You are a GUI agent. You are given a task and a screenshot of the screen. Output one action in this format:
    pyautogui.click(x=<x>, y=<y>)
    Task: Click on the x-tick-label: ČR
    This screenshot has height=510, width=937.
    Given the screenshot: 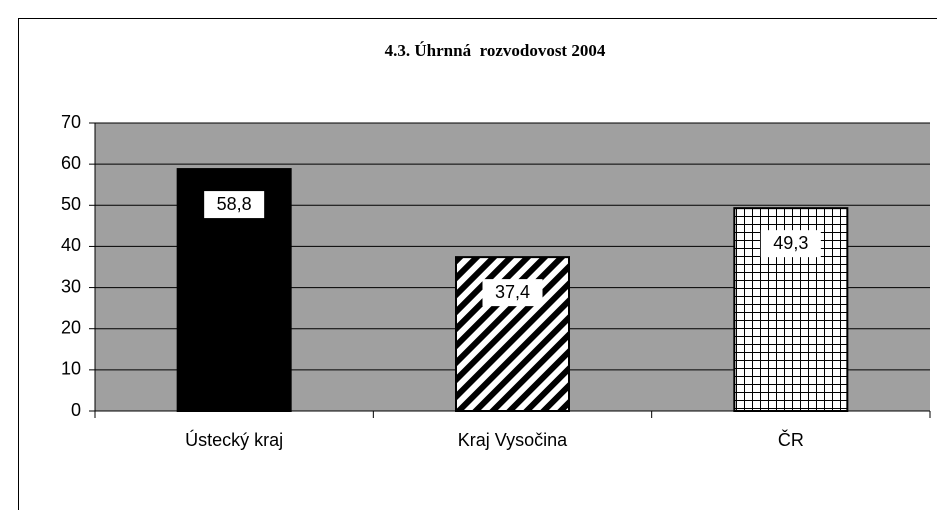 What is the action you would take?
    pyautogui.click(x=791, y=439)
    